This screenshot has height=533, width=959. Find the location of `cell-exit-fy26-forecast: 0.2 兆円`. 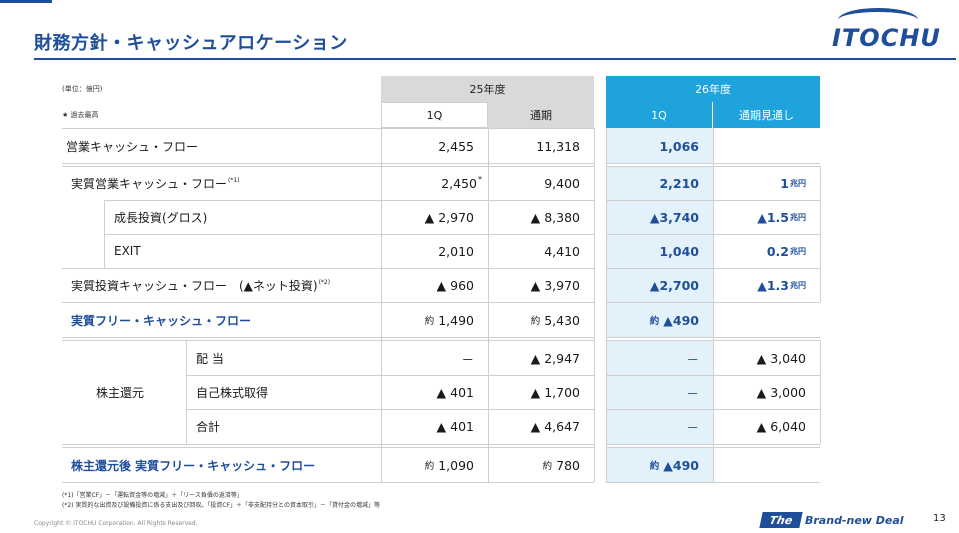

cell-exit-fy26-forecast: 0.2 兆円 is located at coordinates (766, 251).